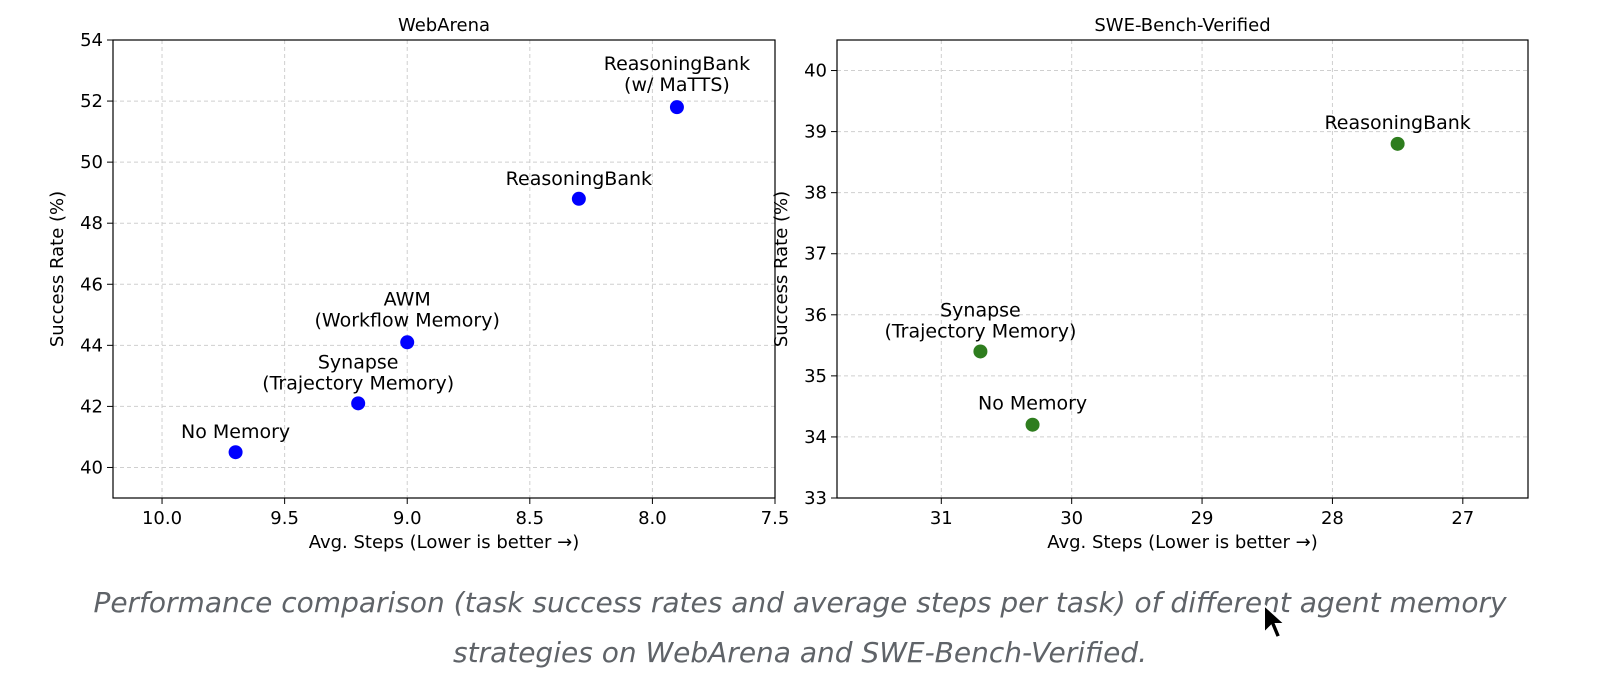  What do you see at coordinates (815, 132) in the screenshot?
I see `y-tick-label: 39` at bounding box center [815, 132].